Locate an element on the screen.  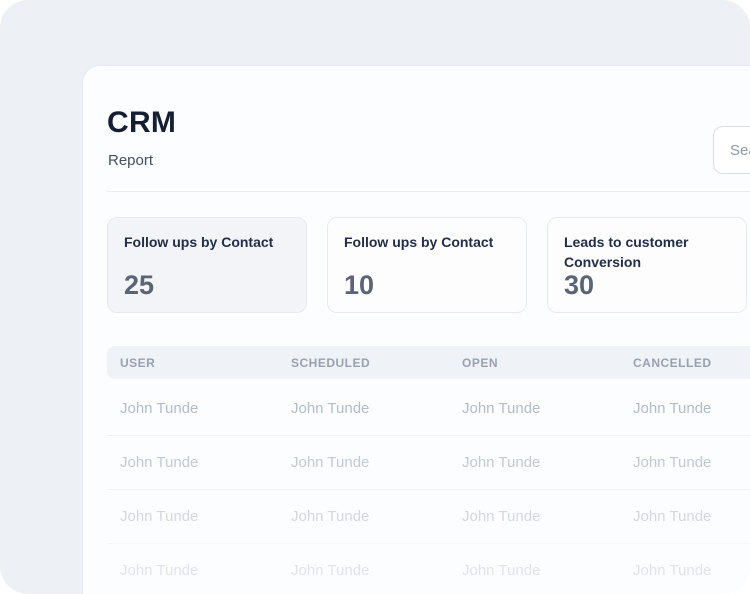
column-header-cancelled: CANCELLED is located at coordinates (672, 362).